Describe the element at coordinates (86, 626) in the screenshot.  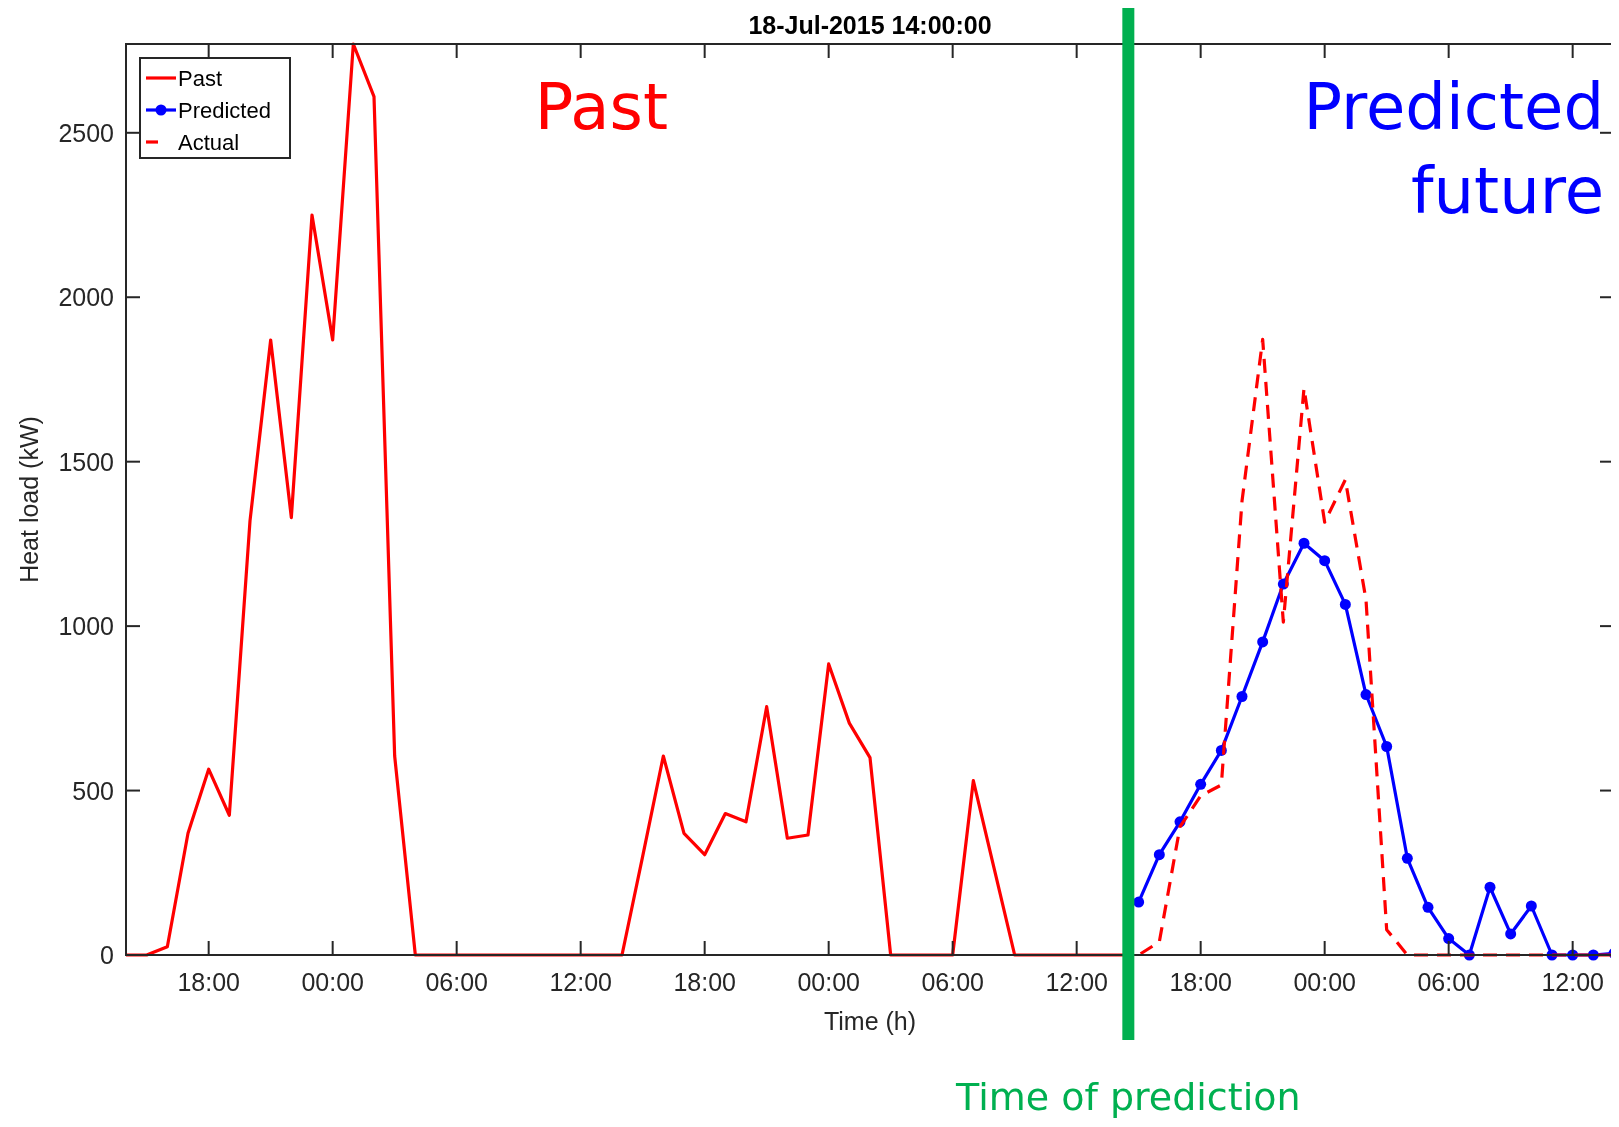
I see `y-tick-label: 1000` at that location.